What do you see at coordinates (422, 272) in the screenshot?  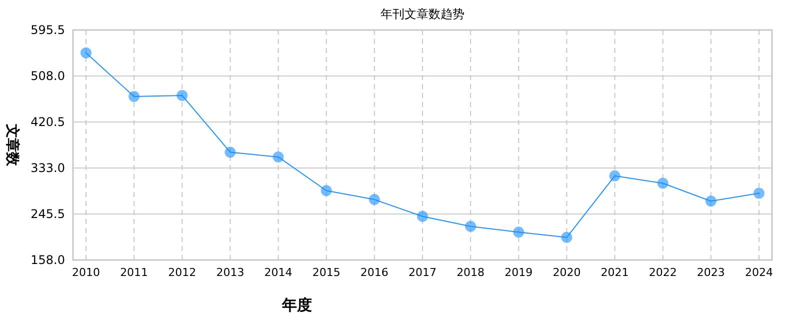 I see `x-tick-label: 2017` at bounding box center [422, 272].